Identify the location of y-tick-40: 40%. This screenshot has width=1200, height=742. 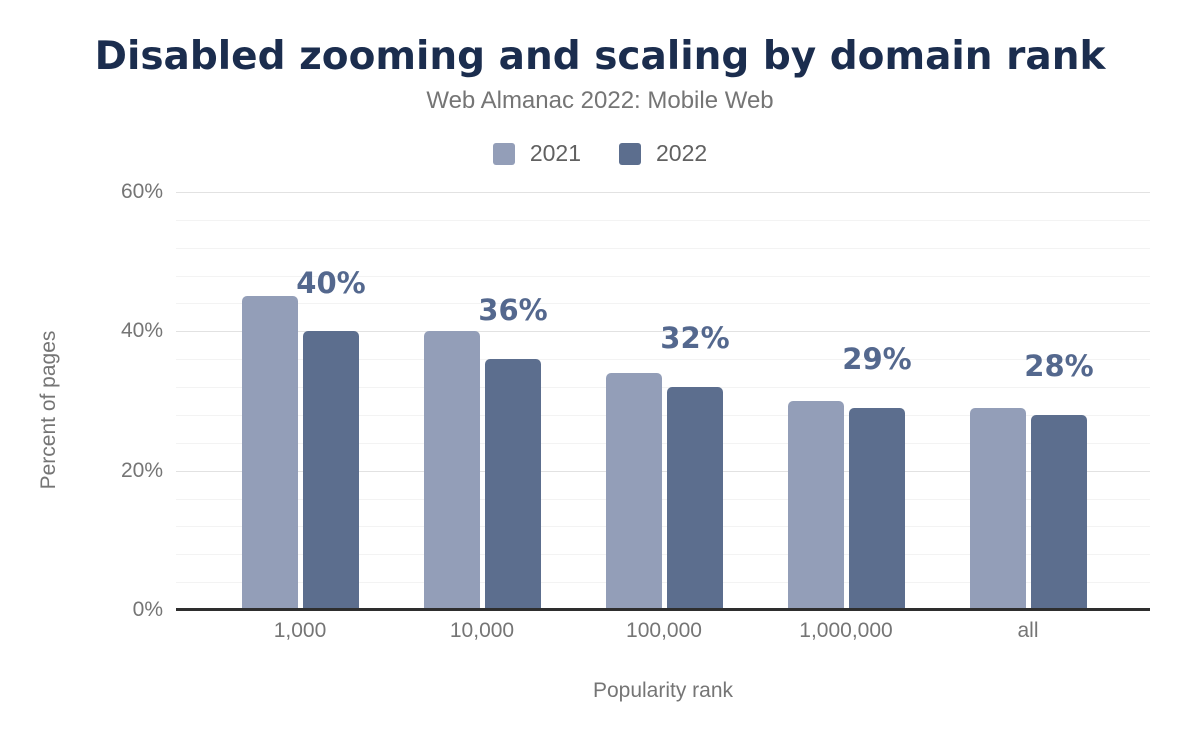
(141, 330).